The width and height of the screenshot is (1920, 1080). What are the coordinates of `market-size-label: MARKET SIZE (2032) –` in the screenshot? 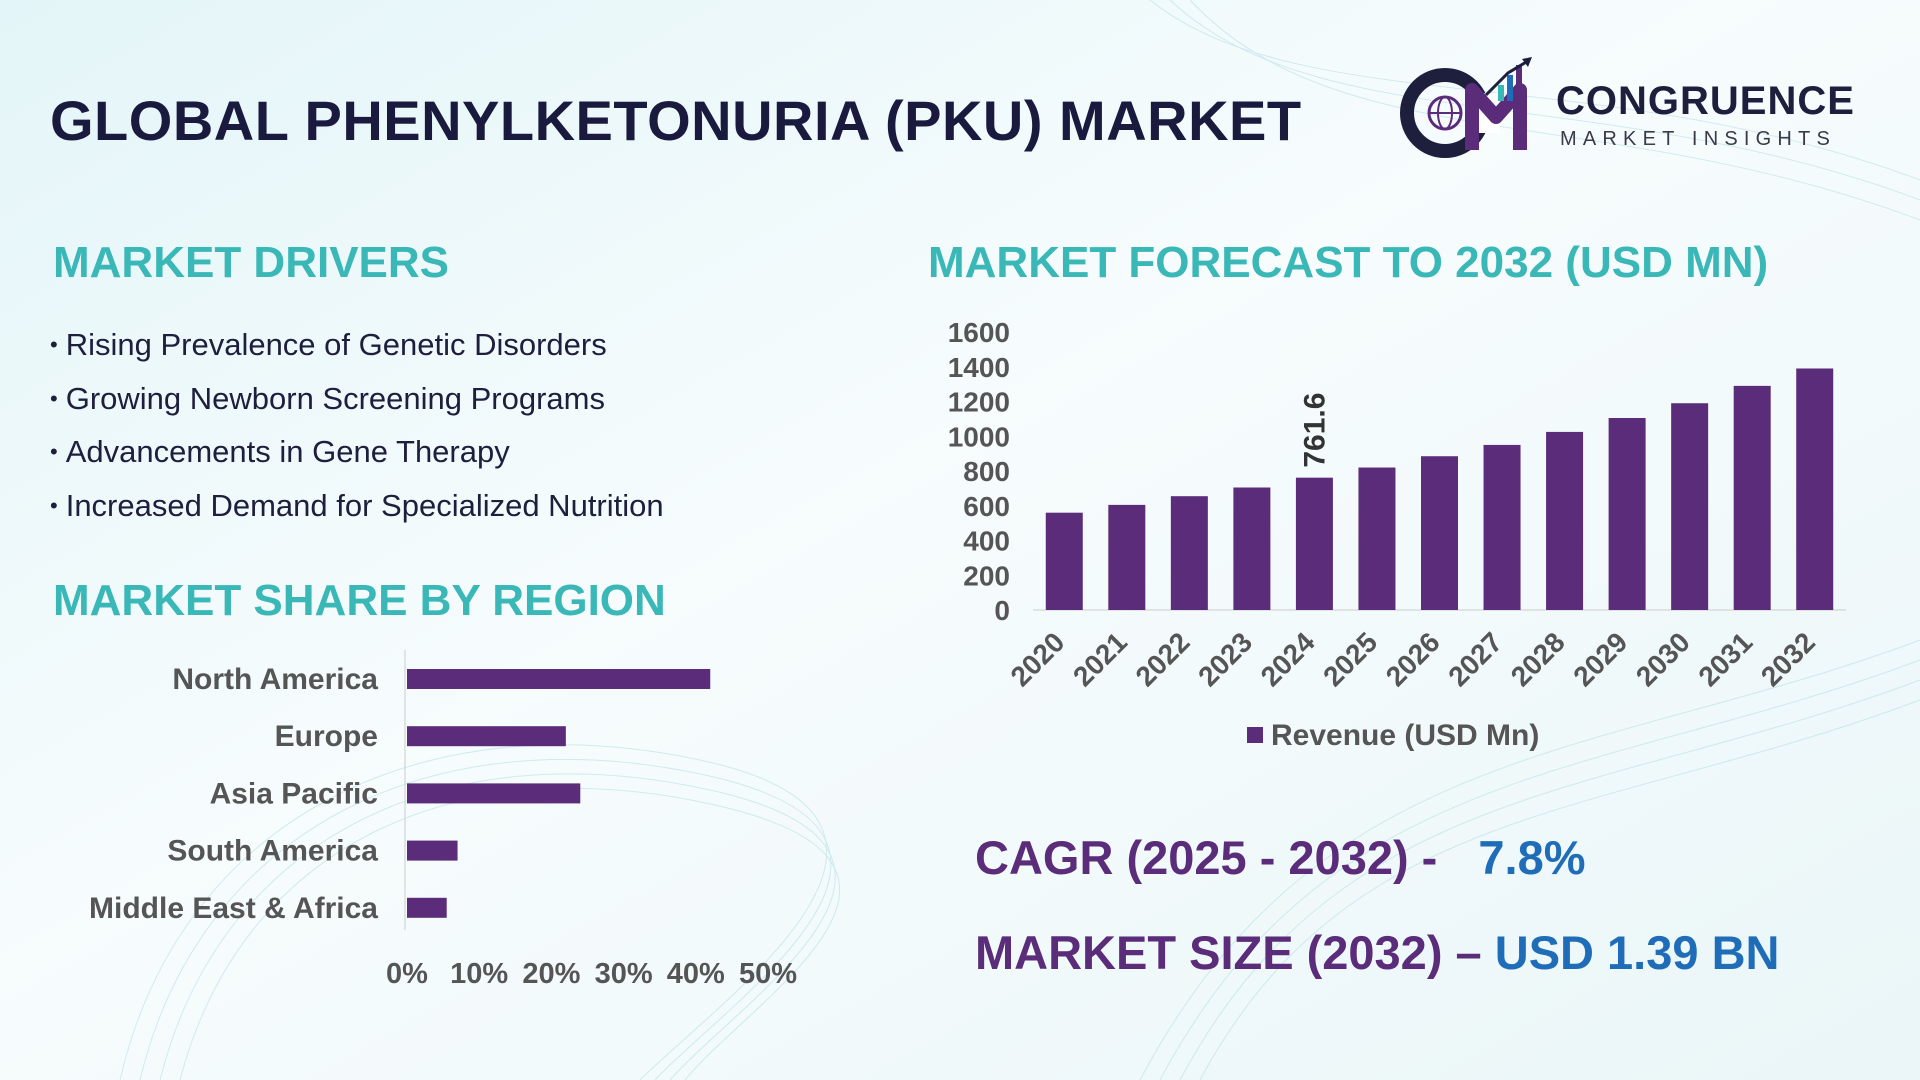 It's located at (1228, 952).